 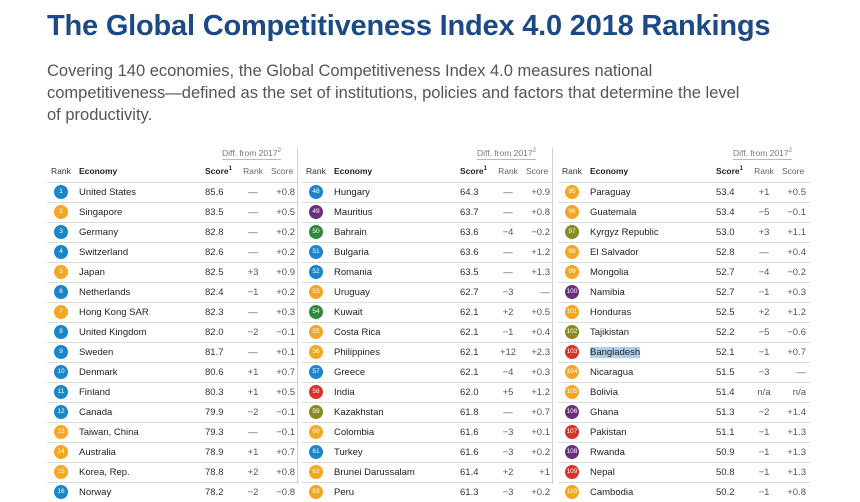 I want to click on diff-score-value: +0.4, so click(x=540, y=332).